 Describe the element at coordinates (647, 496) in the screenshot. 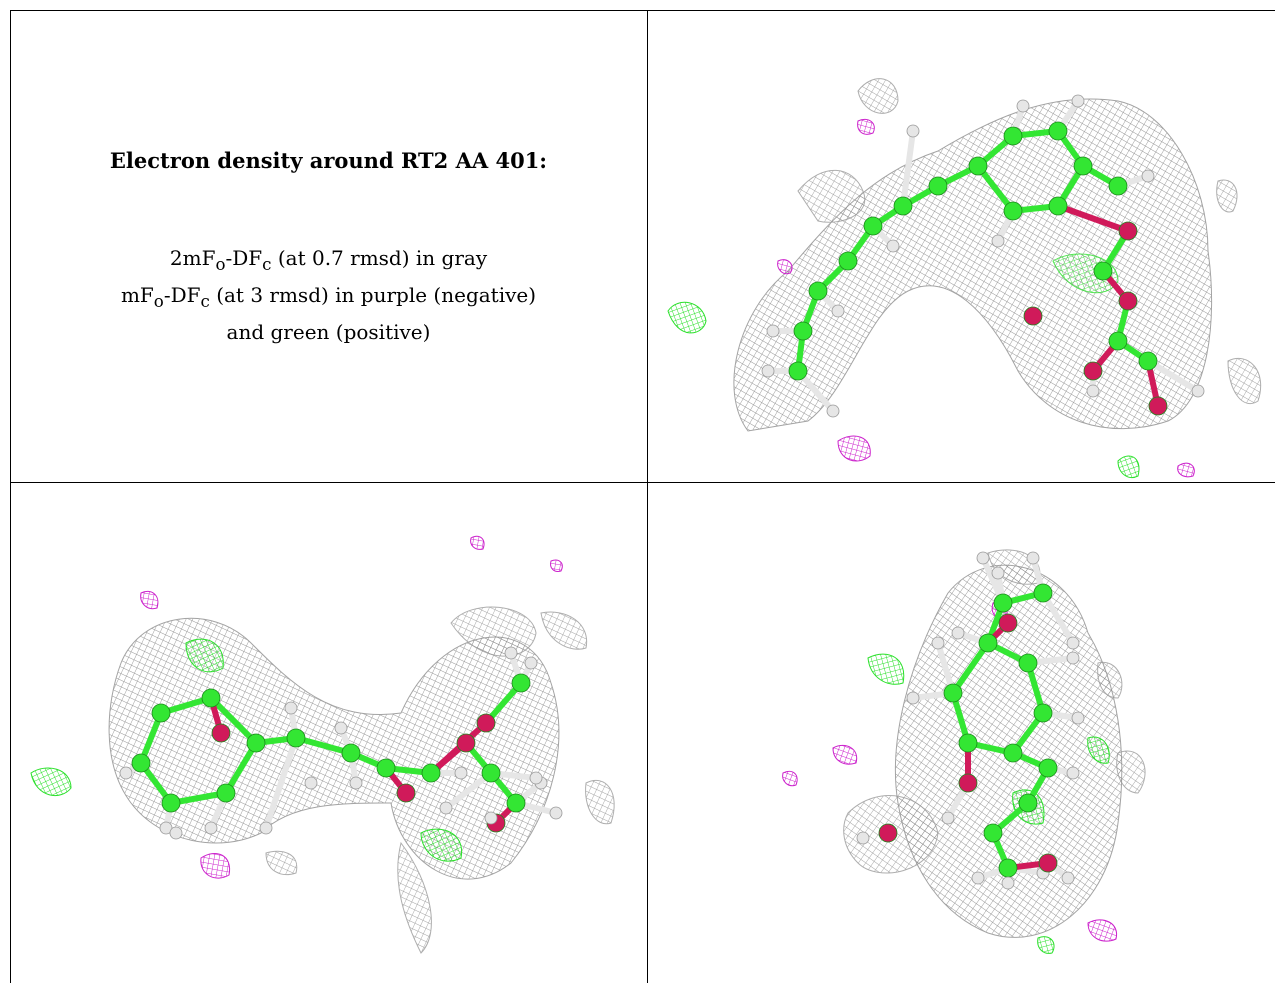

I see `grid-middle-vertical` at that location.